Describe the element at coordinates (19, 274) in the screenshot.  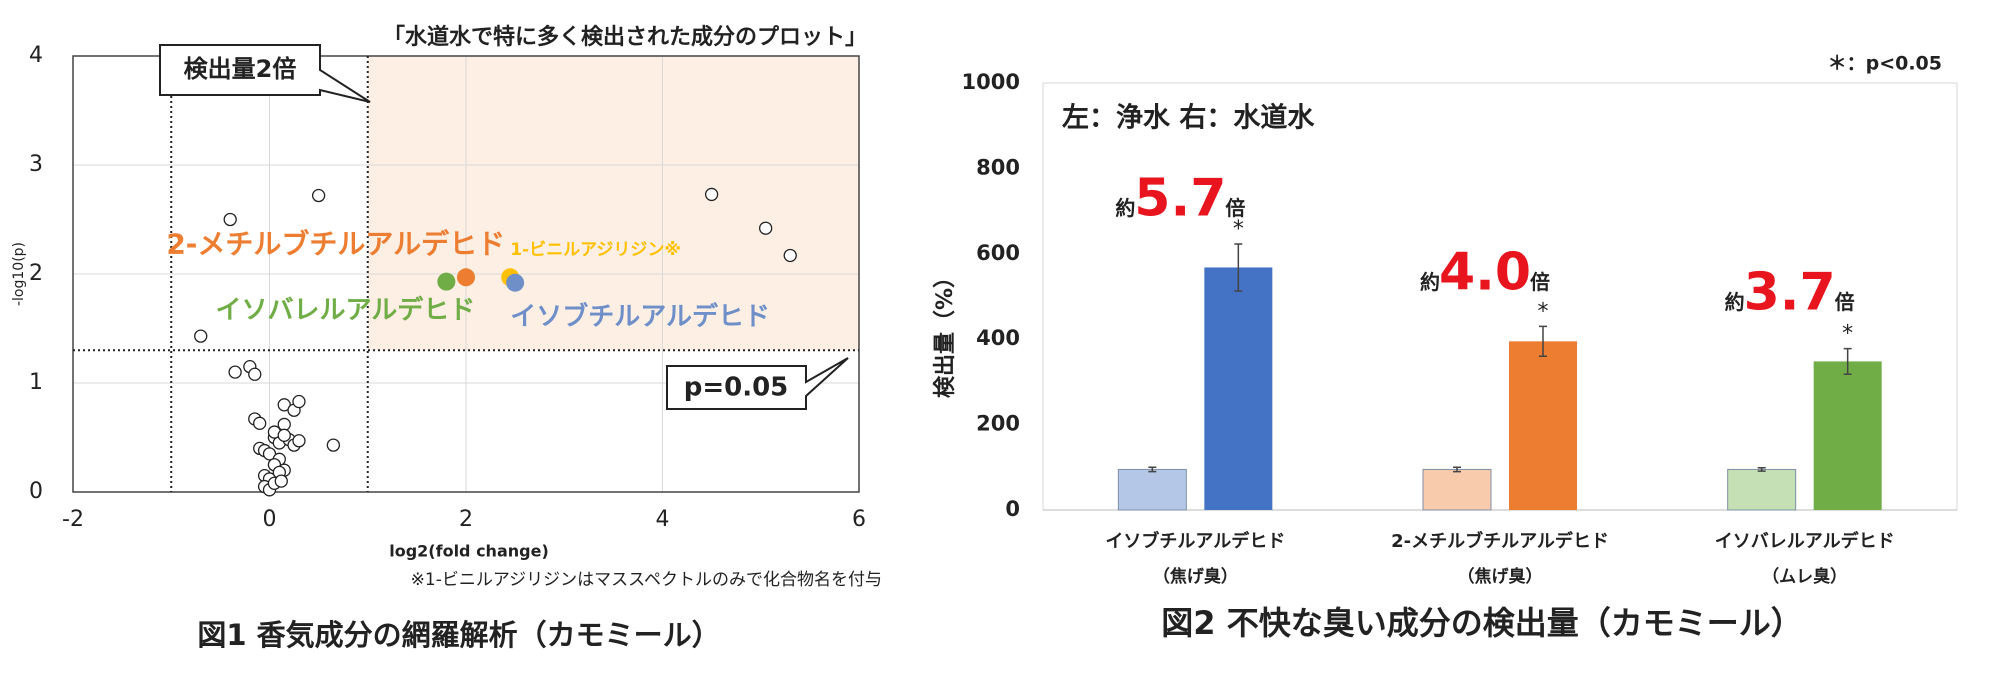
I see `y-axis-label: -log10(p)` at that location.